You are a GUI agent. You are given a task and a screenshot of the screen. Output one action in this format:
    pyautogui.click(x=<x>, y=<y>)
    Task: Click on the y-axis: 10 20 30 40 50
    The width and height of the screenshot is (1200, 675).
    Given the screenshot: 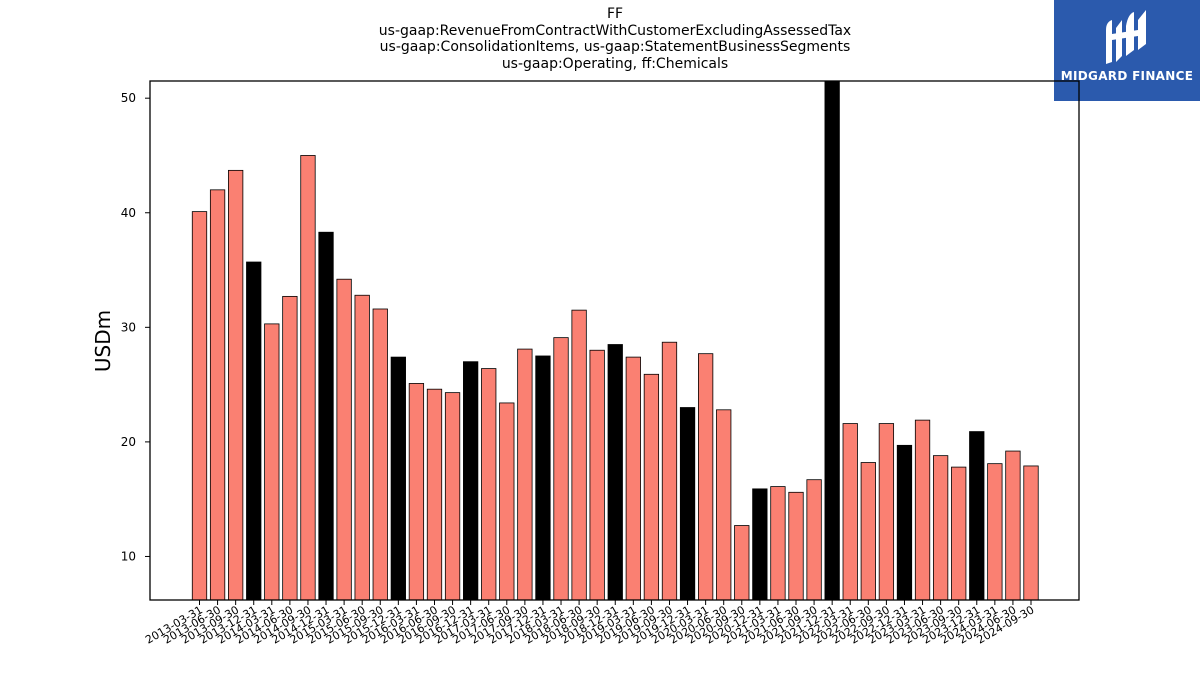 What is the action you would take?
    pyautogui.click(x=135, y=327)
    